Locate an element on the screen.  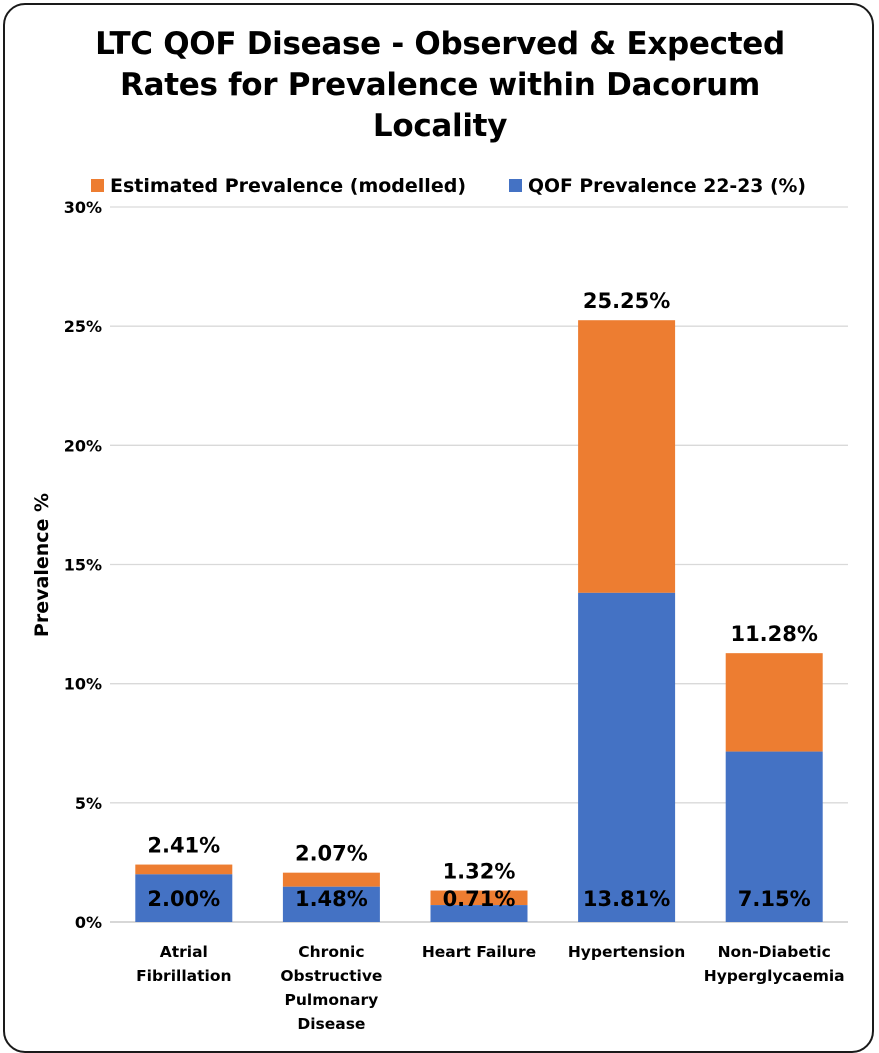
data-label-qof: 1.48% is located at coordinates (331, 899).